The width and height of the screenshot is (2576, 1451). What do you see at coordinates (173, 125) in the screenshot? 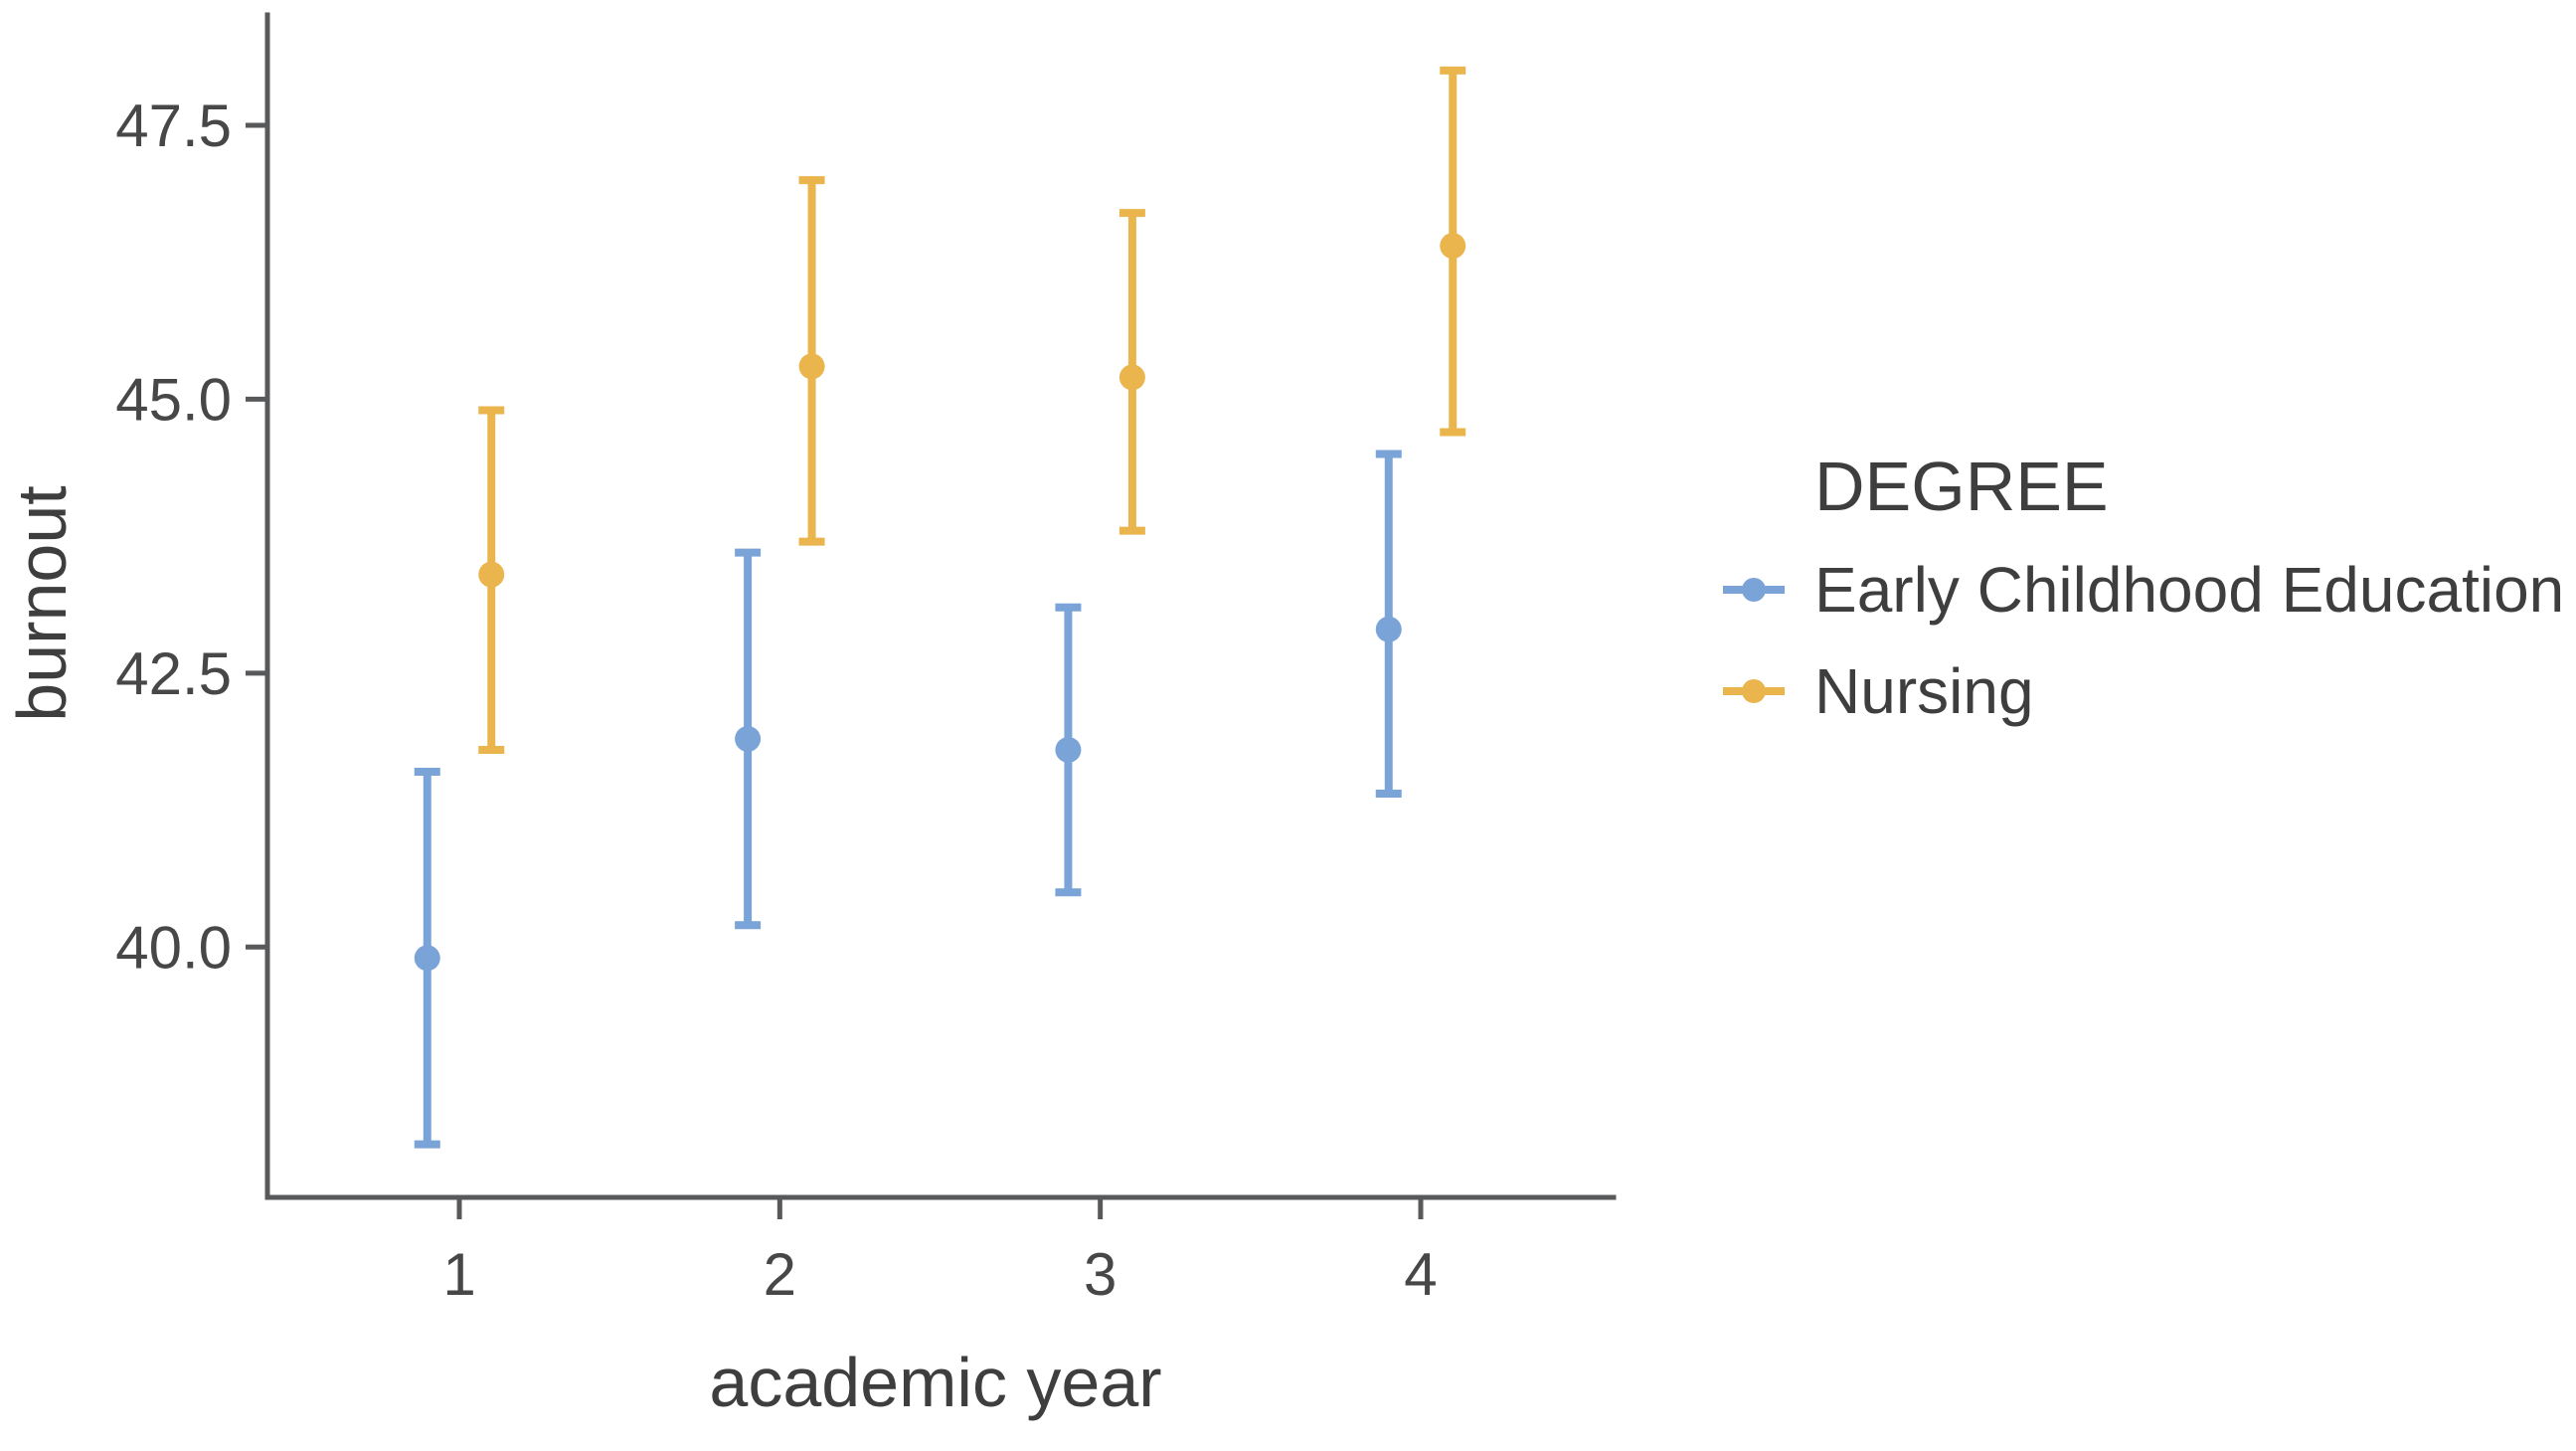
I see `y-tick-label: 47.5` at bounding box center [173, 125].